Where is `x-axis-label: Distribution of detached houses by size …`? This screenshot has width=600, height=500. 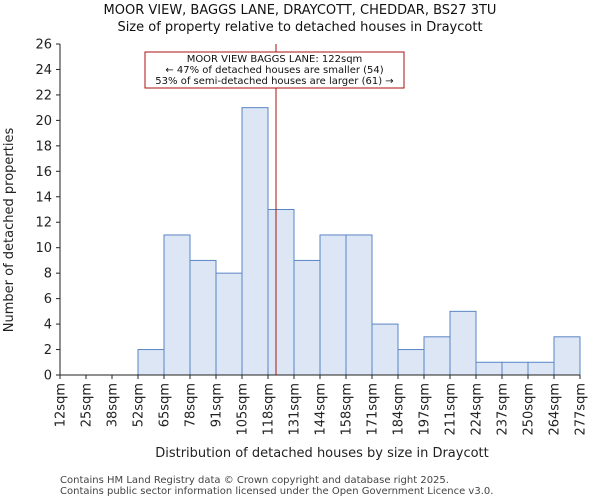
x-axis-label: Distribution of detached houses by size … is located at coordinates (322, 453).